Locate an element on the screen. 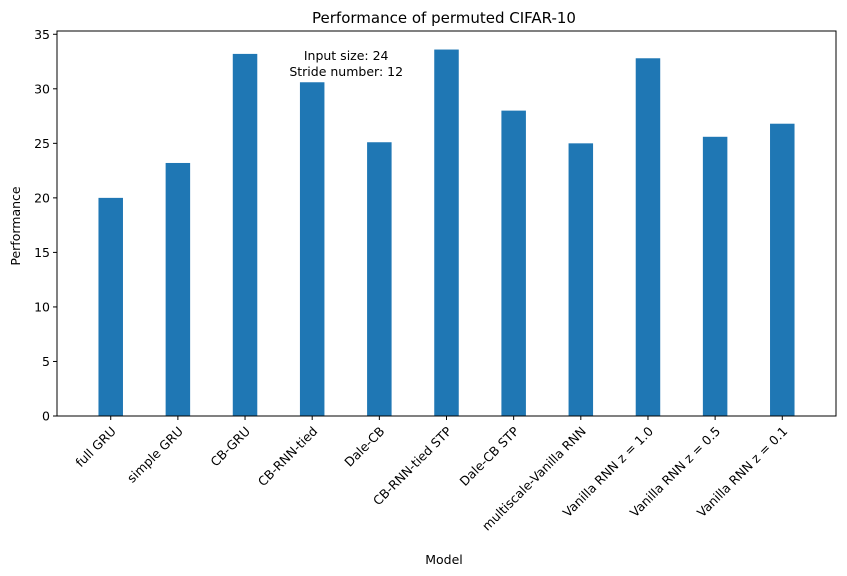  y-tick-label-4: 20 is located at coordinates (42, 197).